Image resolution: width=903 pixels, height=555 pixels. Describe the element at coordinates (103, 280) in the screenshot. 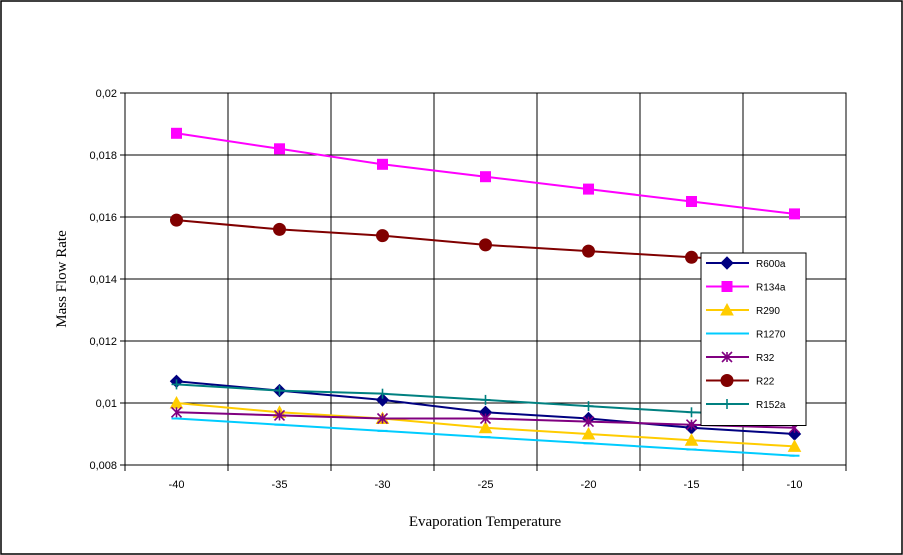

I see `y-tick-label: 0,014` at that location.